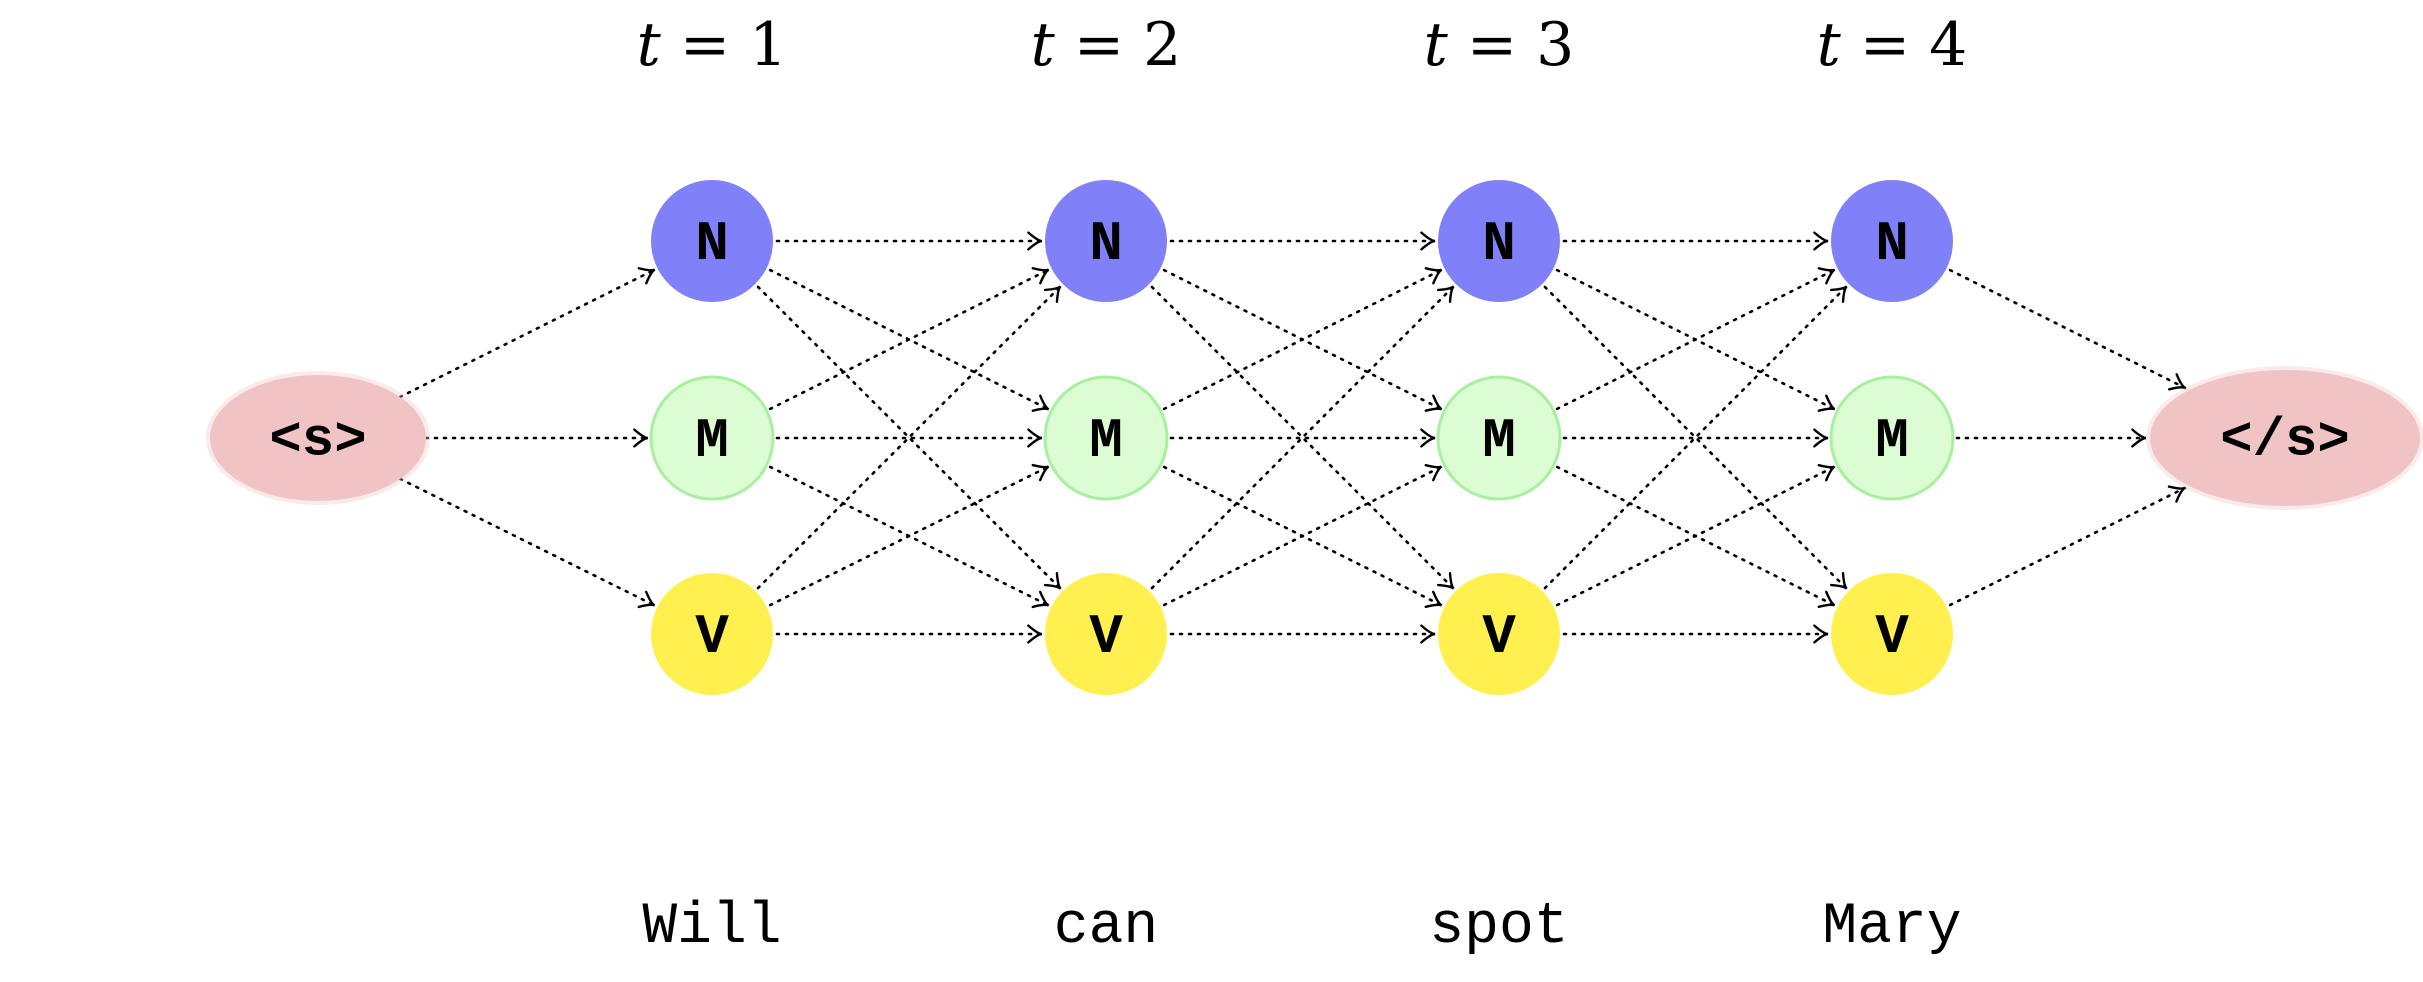 The image size is (2423, 982). What do you see at coordinates (1696, 438) in the screenshot?
I see `edge-m3-to-m4` at bounding box center [1696, 438].